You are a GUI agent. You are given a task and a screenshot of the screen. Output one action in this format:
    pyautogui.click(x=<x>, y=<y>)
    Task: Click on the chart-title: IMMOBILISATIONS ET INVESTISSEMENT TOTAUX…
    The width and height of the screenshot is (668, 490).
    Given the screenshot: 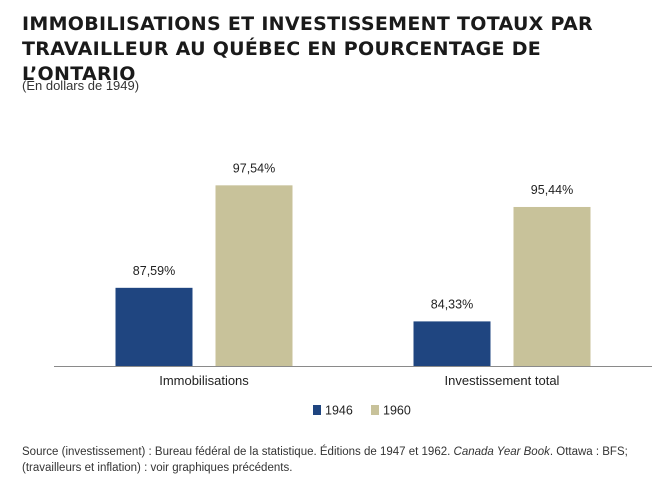 What is the action you would take?
    pyautogui.click(x=337, y=49)
    